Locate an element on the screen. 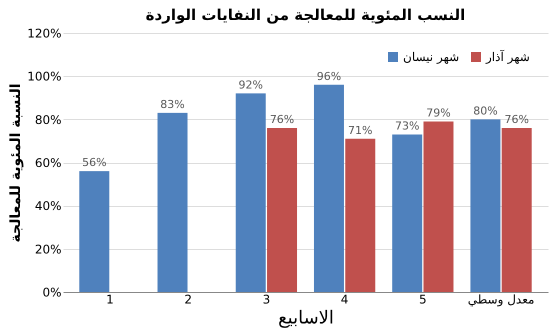 The height and width of the screenshot is (335, 556). data-label: 73% is located at coordinates (407, 125).